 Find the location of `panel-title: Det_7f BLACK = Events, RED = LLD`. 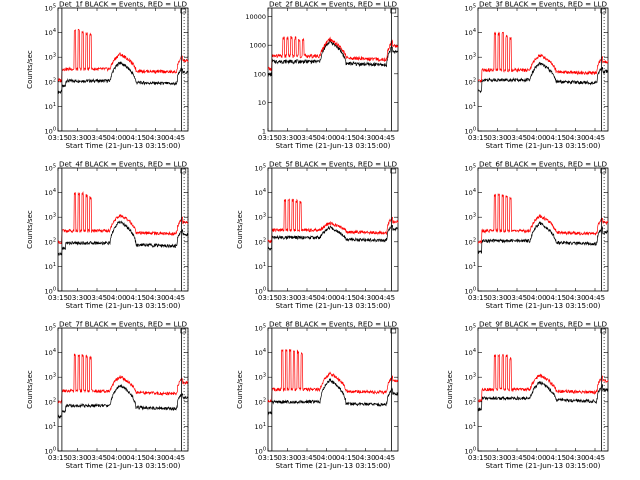

panel-title: Det_7f BLACK = Events, RED = LLD is located at coordinates (123, 324).